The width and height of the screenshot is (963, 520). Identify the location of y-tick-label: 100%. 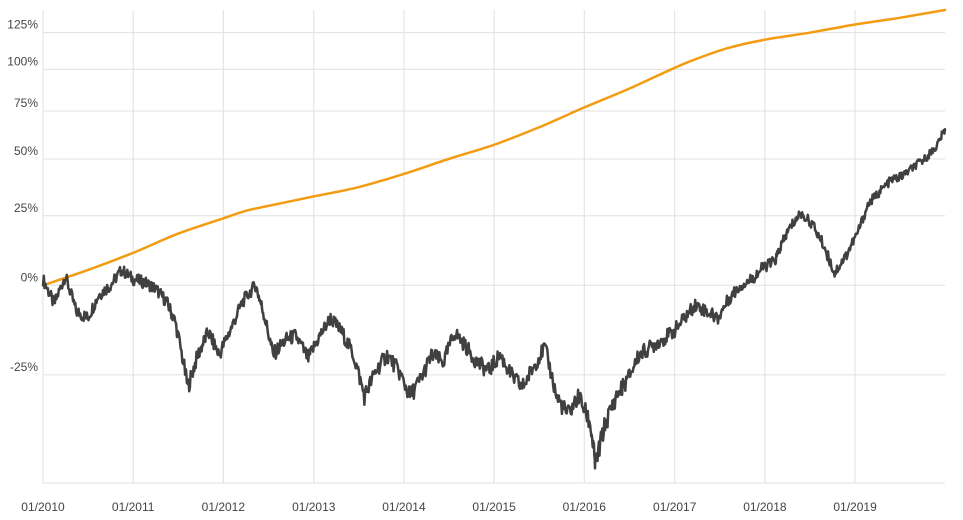
(22, 61).